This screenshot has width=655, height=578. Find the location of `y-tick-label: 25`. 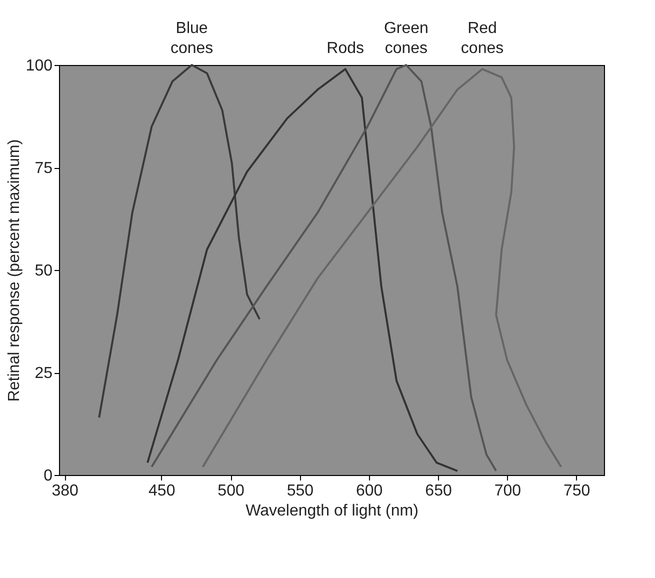

y-tick-label: 25 is located at coordinates (43, 373).